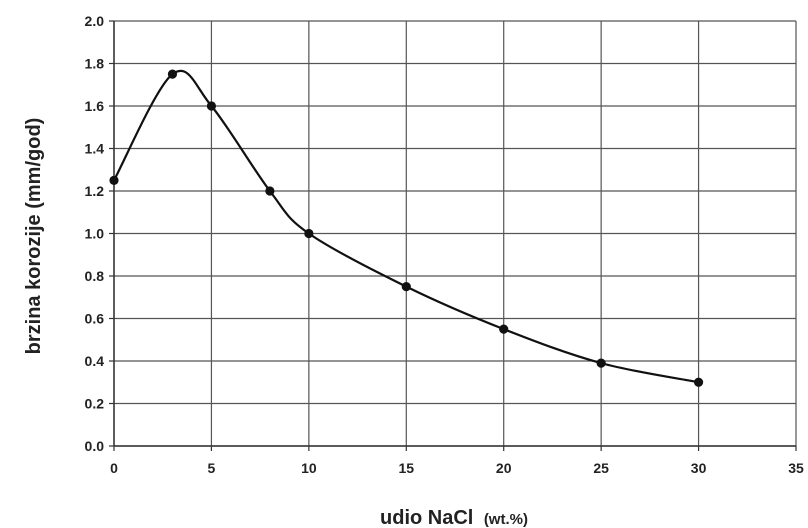 The image size is (808, 528). I want to click on x-tick-label: 20, so click(504, 468).